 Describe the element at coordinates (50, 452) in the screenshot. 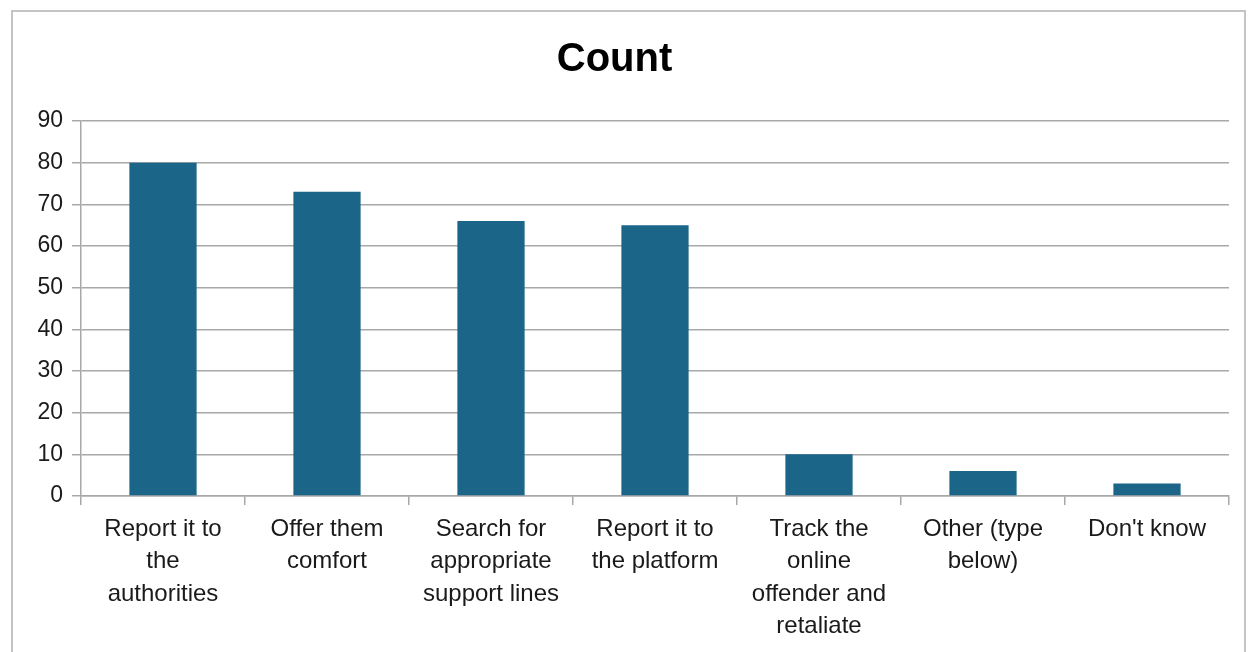

I see `y-tick-label: 10` at that location.